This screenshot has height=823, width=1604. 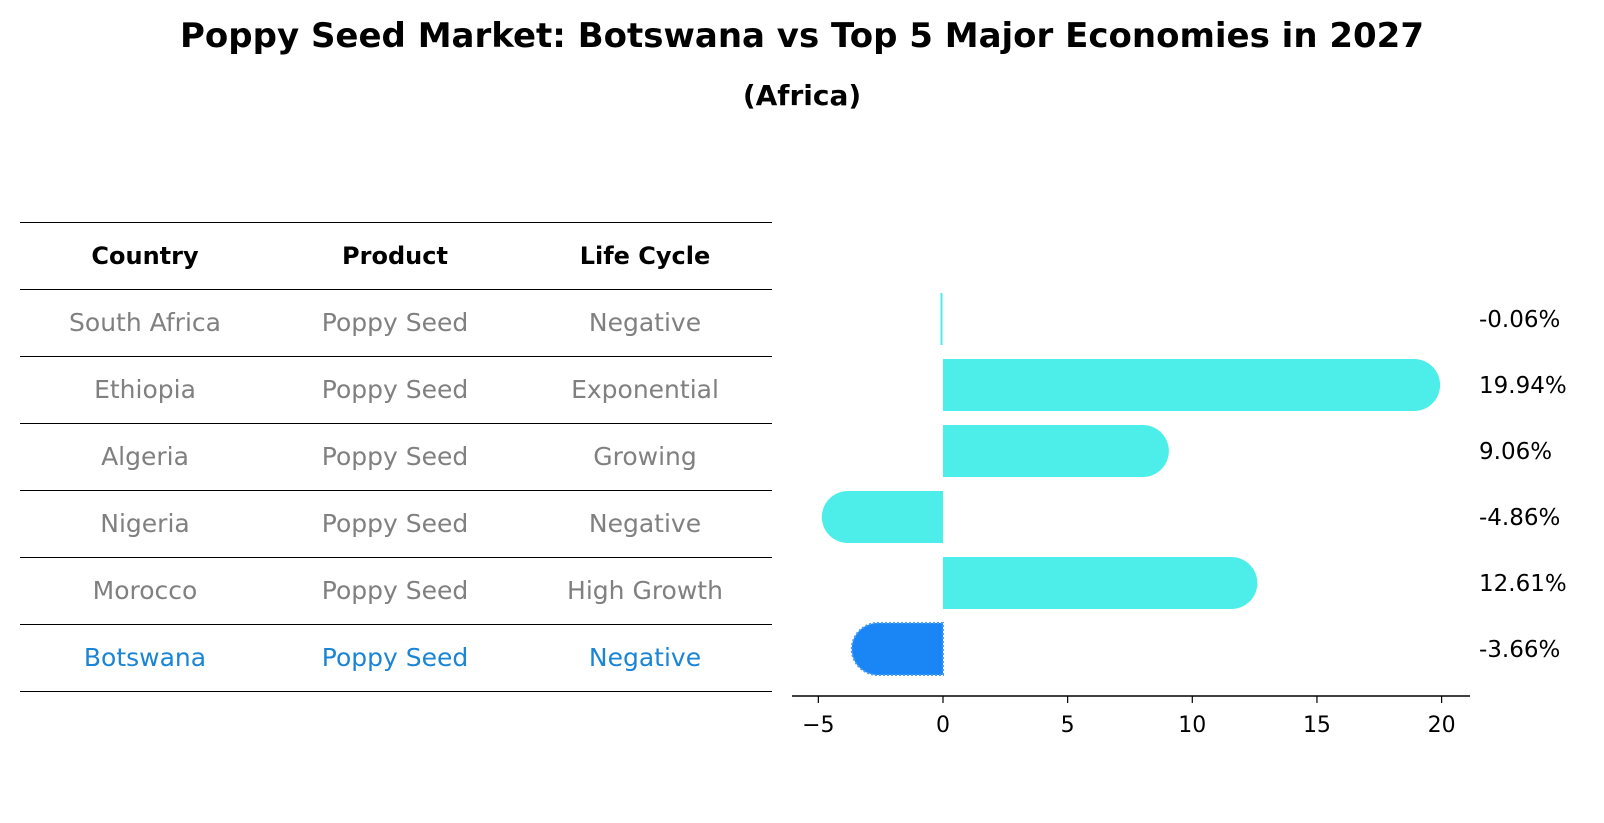 I want to click on table-row: Ethiopia Poppy Seed Exponential, so click(x=396, y=389).